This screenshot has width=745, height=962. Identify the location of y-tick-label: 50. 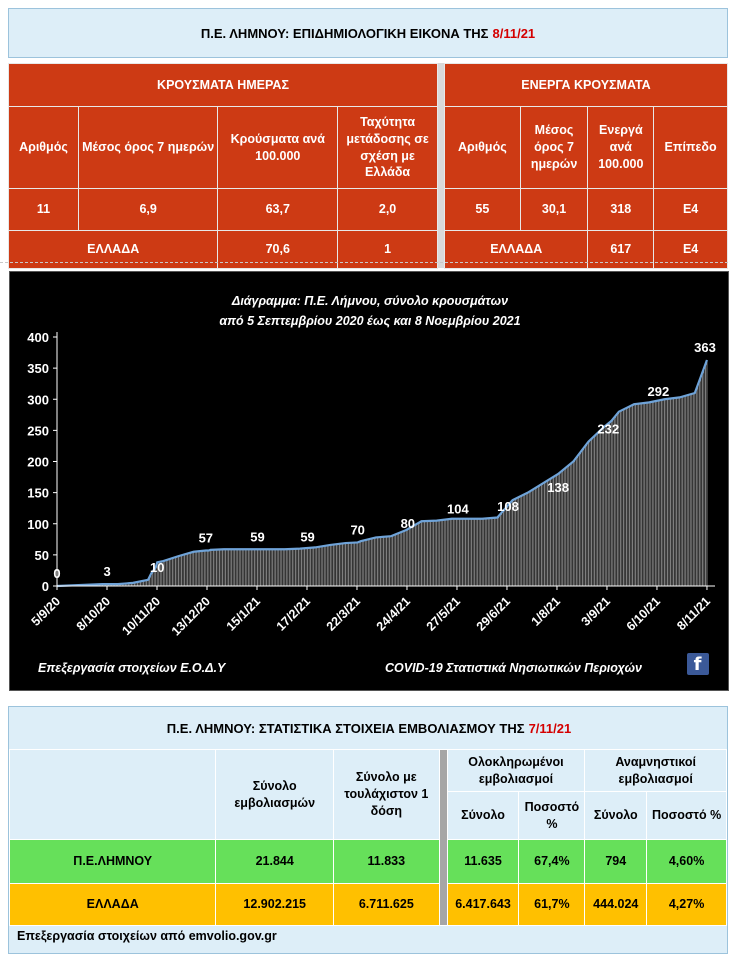
(42, 555).